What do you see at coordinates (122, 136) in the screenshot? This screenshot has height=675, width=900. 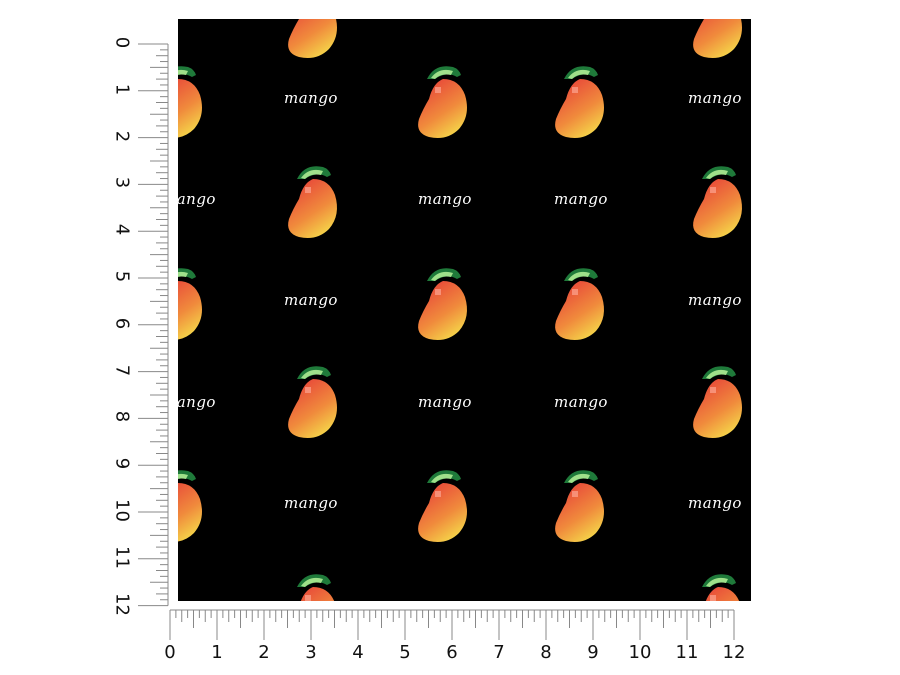 I see `vertical-ruler-label: 2` at bounding box center [122, 136].